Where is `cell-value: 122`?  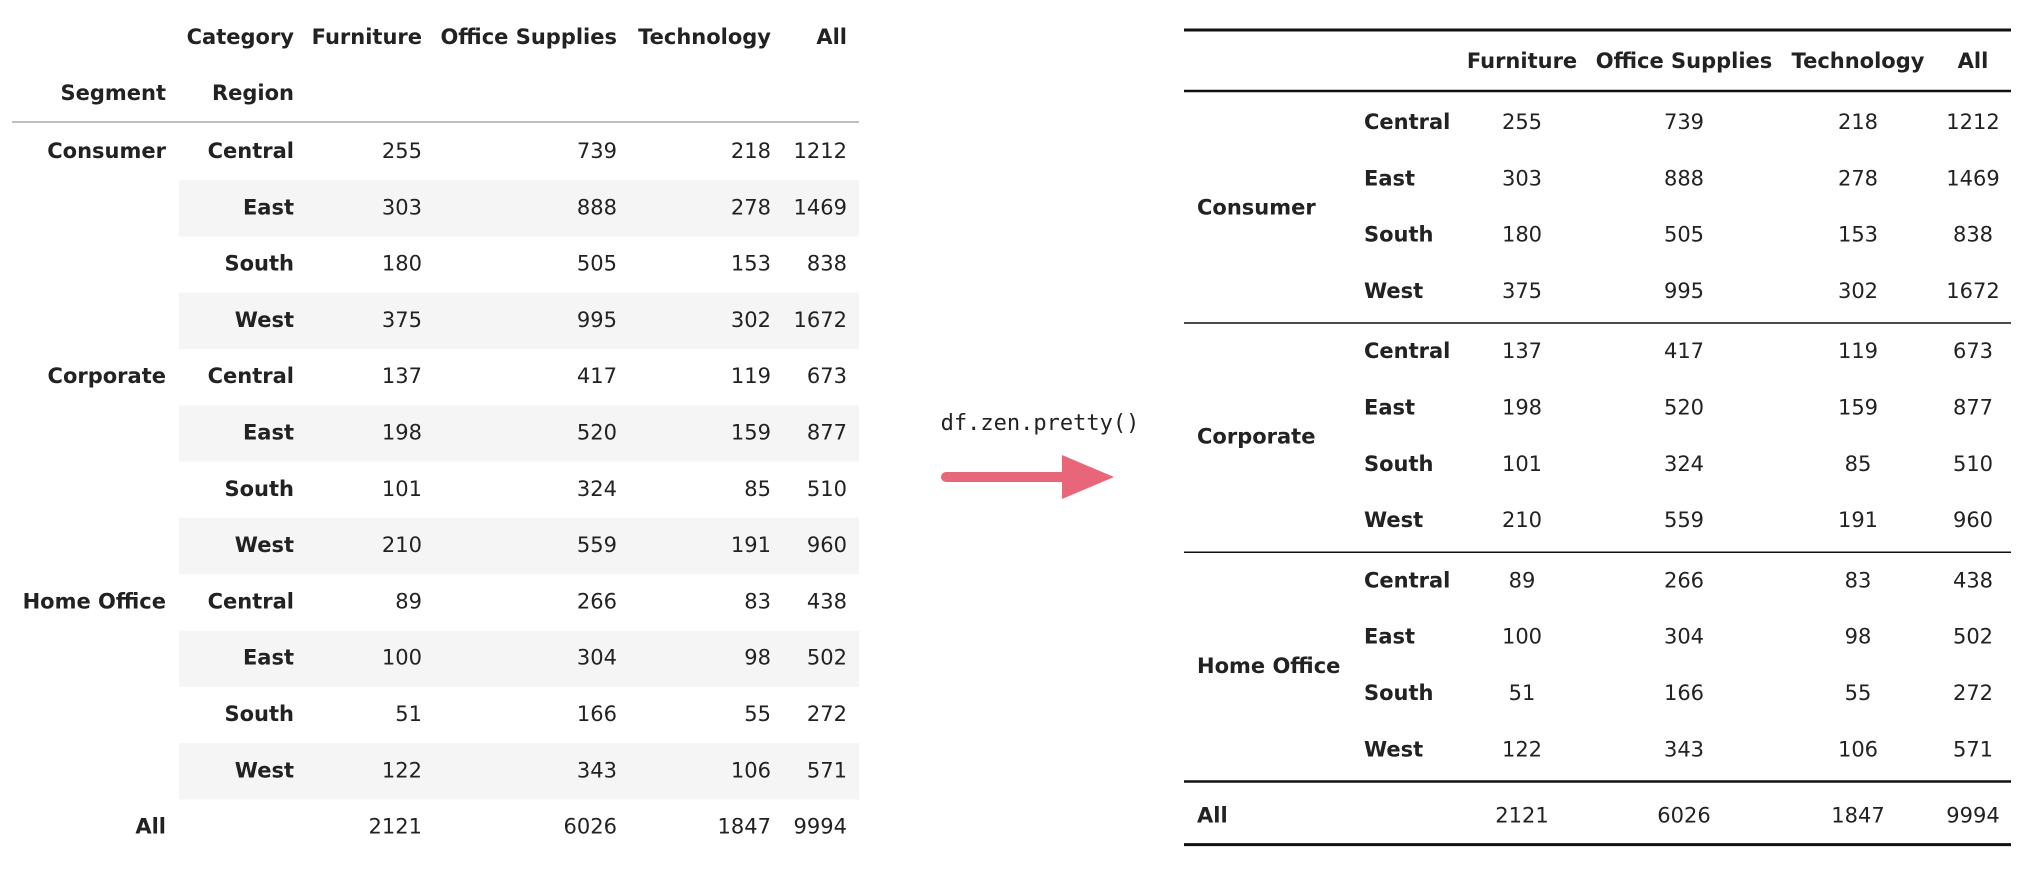 cell-value: 122 is located at coordinates (1522, 749).